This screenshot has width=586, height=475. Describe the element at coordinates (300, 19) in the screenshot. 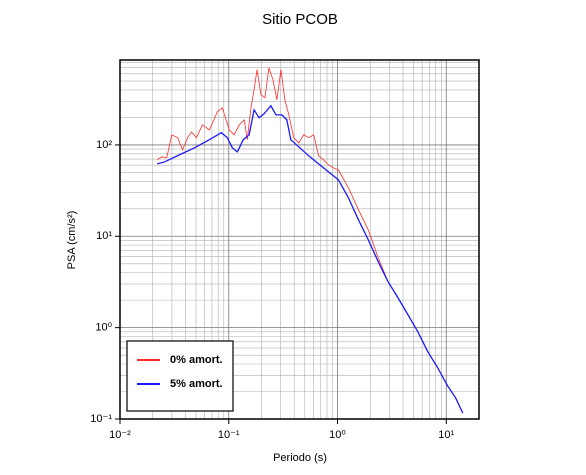

I see `chart-title: Sitio PCOB` at that location.